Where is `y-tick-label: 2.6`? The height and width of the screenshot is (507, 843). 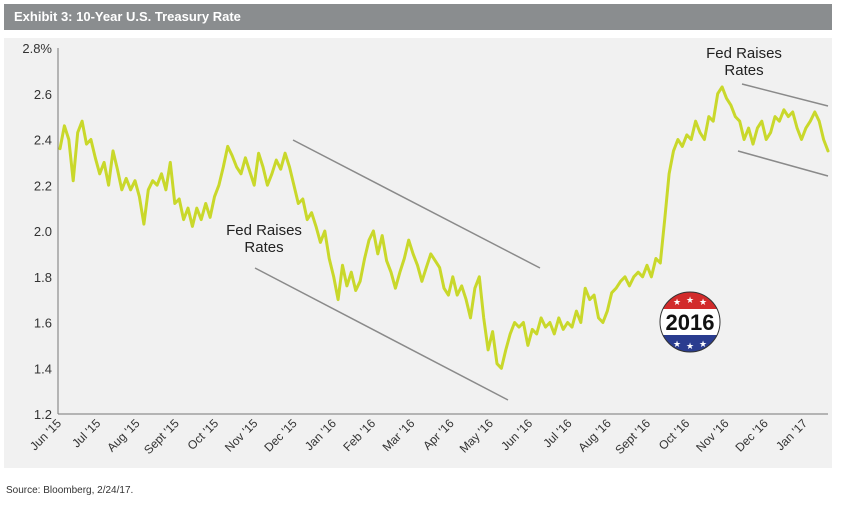 y-tick-label: 2.6 is located at coordinates (43, 94).